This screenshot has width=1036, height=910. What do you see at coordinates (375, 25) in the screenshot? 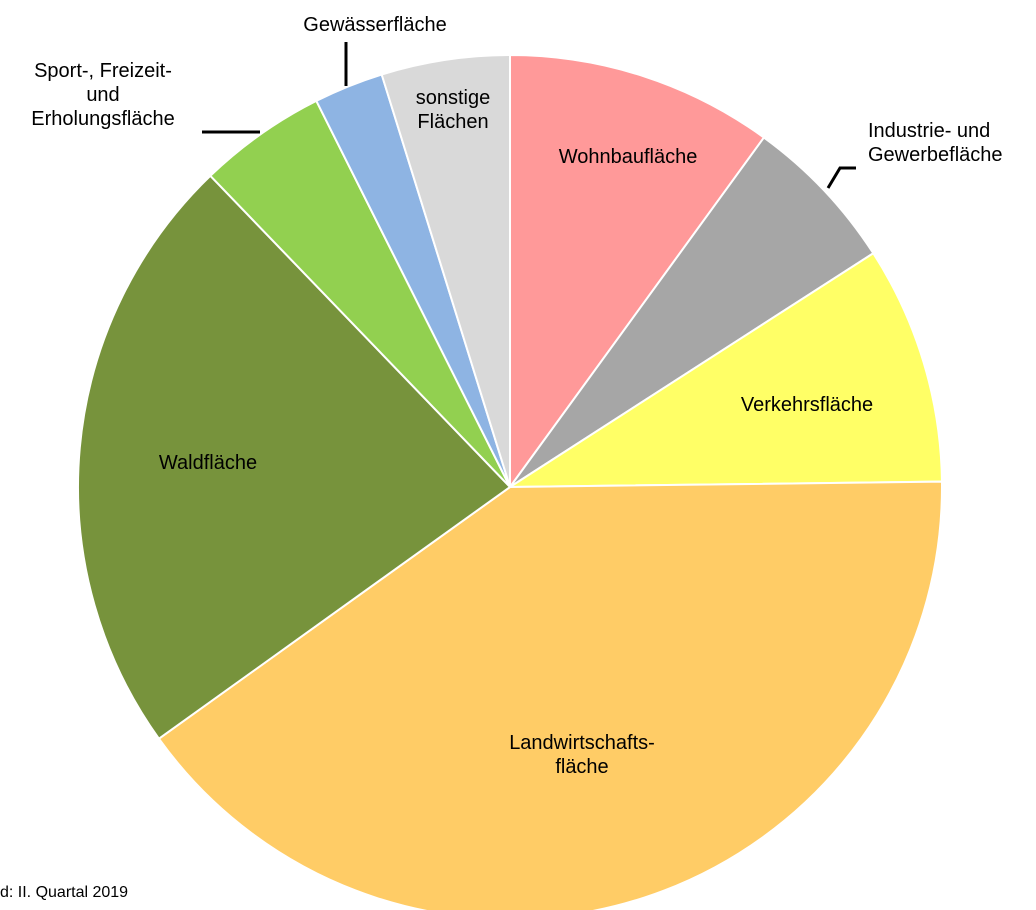
I see `slice-label: Gewässerfläche` at bounding box center [375, 25].